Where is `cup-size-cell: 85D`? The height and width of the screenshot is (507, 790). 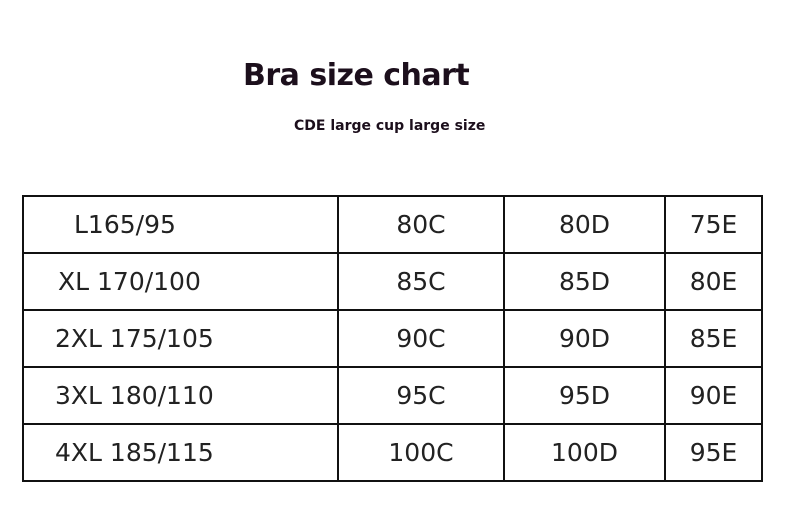
cup-size-cell: 85D is located at coordinates (584, 281).